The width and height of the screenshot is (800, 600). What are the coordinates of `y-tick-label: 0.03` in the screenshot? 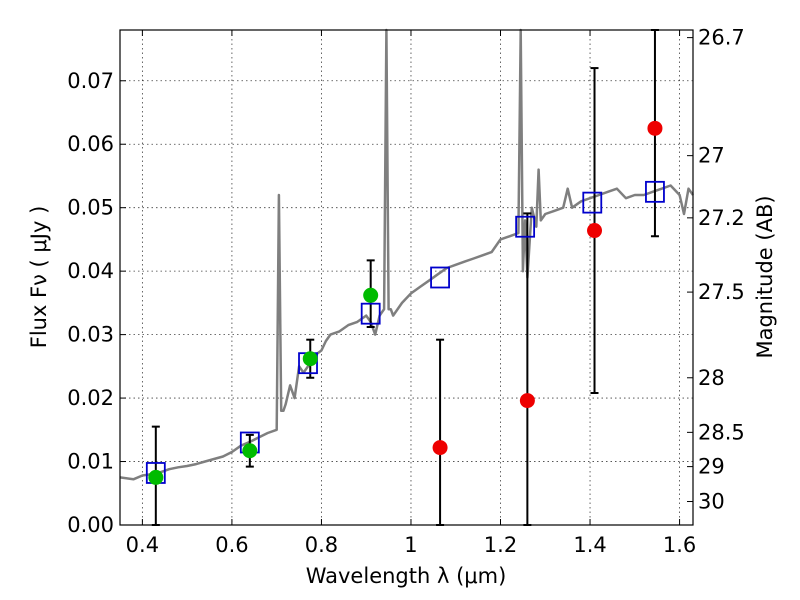 It's located at (90, 335).